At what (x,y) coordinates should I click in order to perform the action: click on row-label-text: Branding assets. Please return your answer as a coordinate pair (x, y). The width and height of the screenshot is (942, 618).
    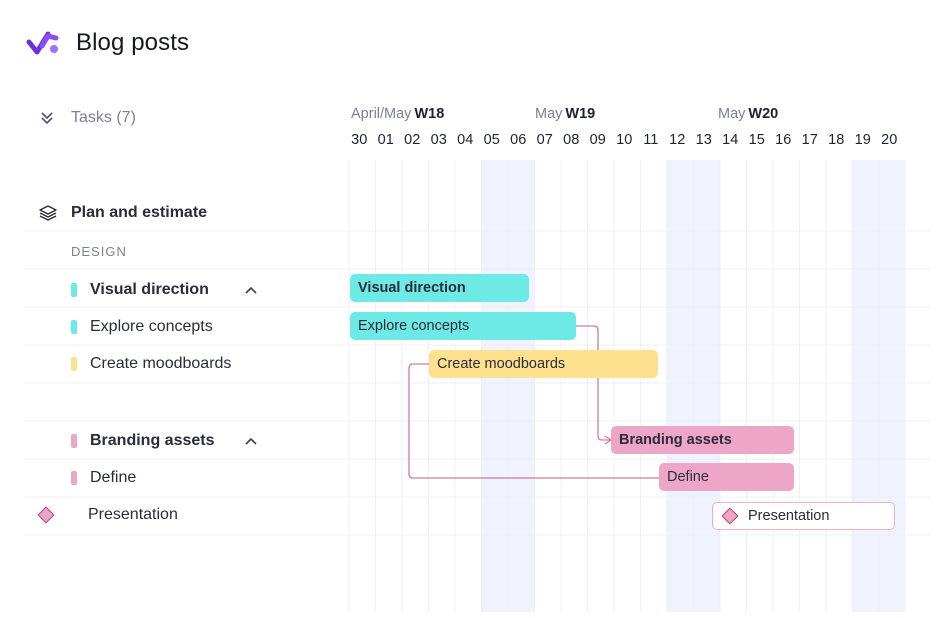
    Looking at the image, I should click on (152, 440).